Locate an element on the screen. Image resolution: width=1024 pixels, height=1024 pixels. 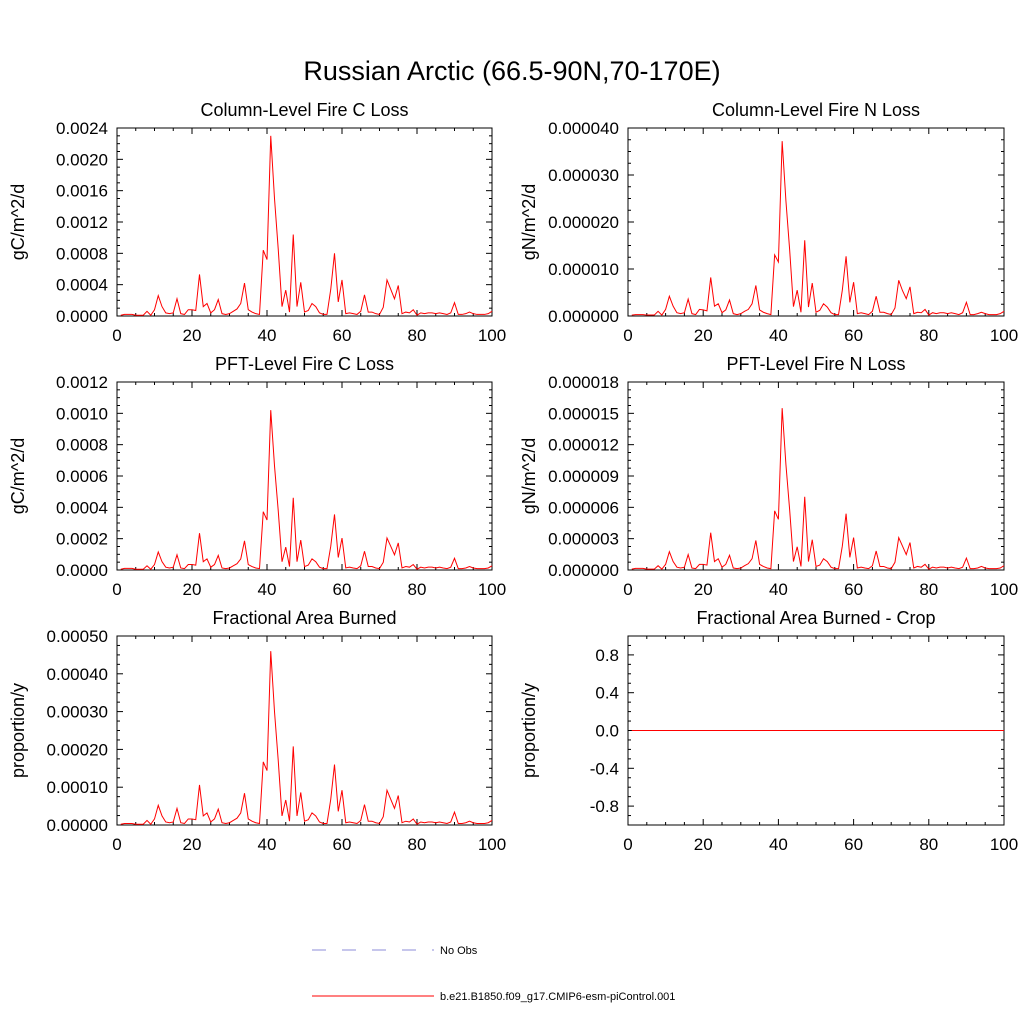
y-tick-label: 0.00030 is located at coordinates (77, 712).